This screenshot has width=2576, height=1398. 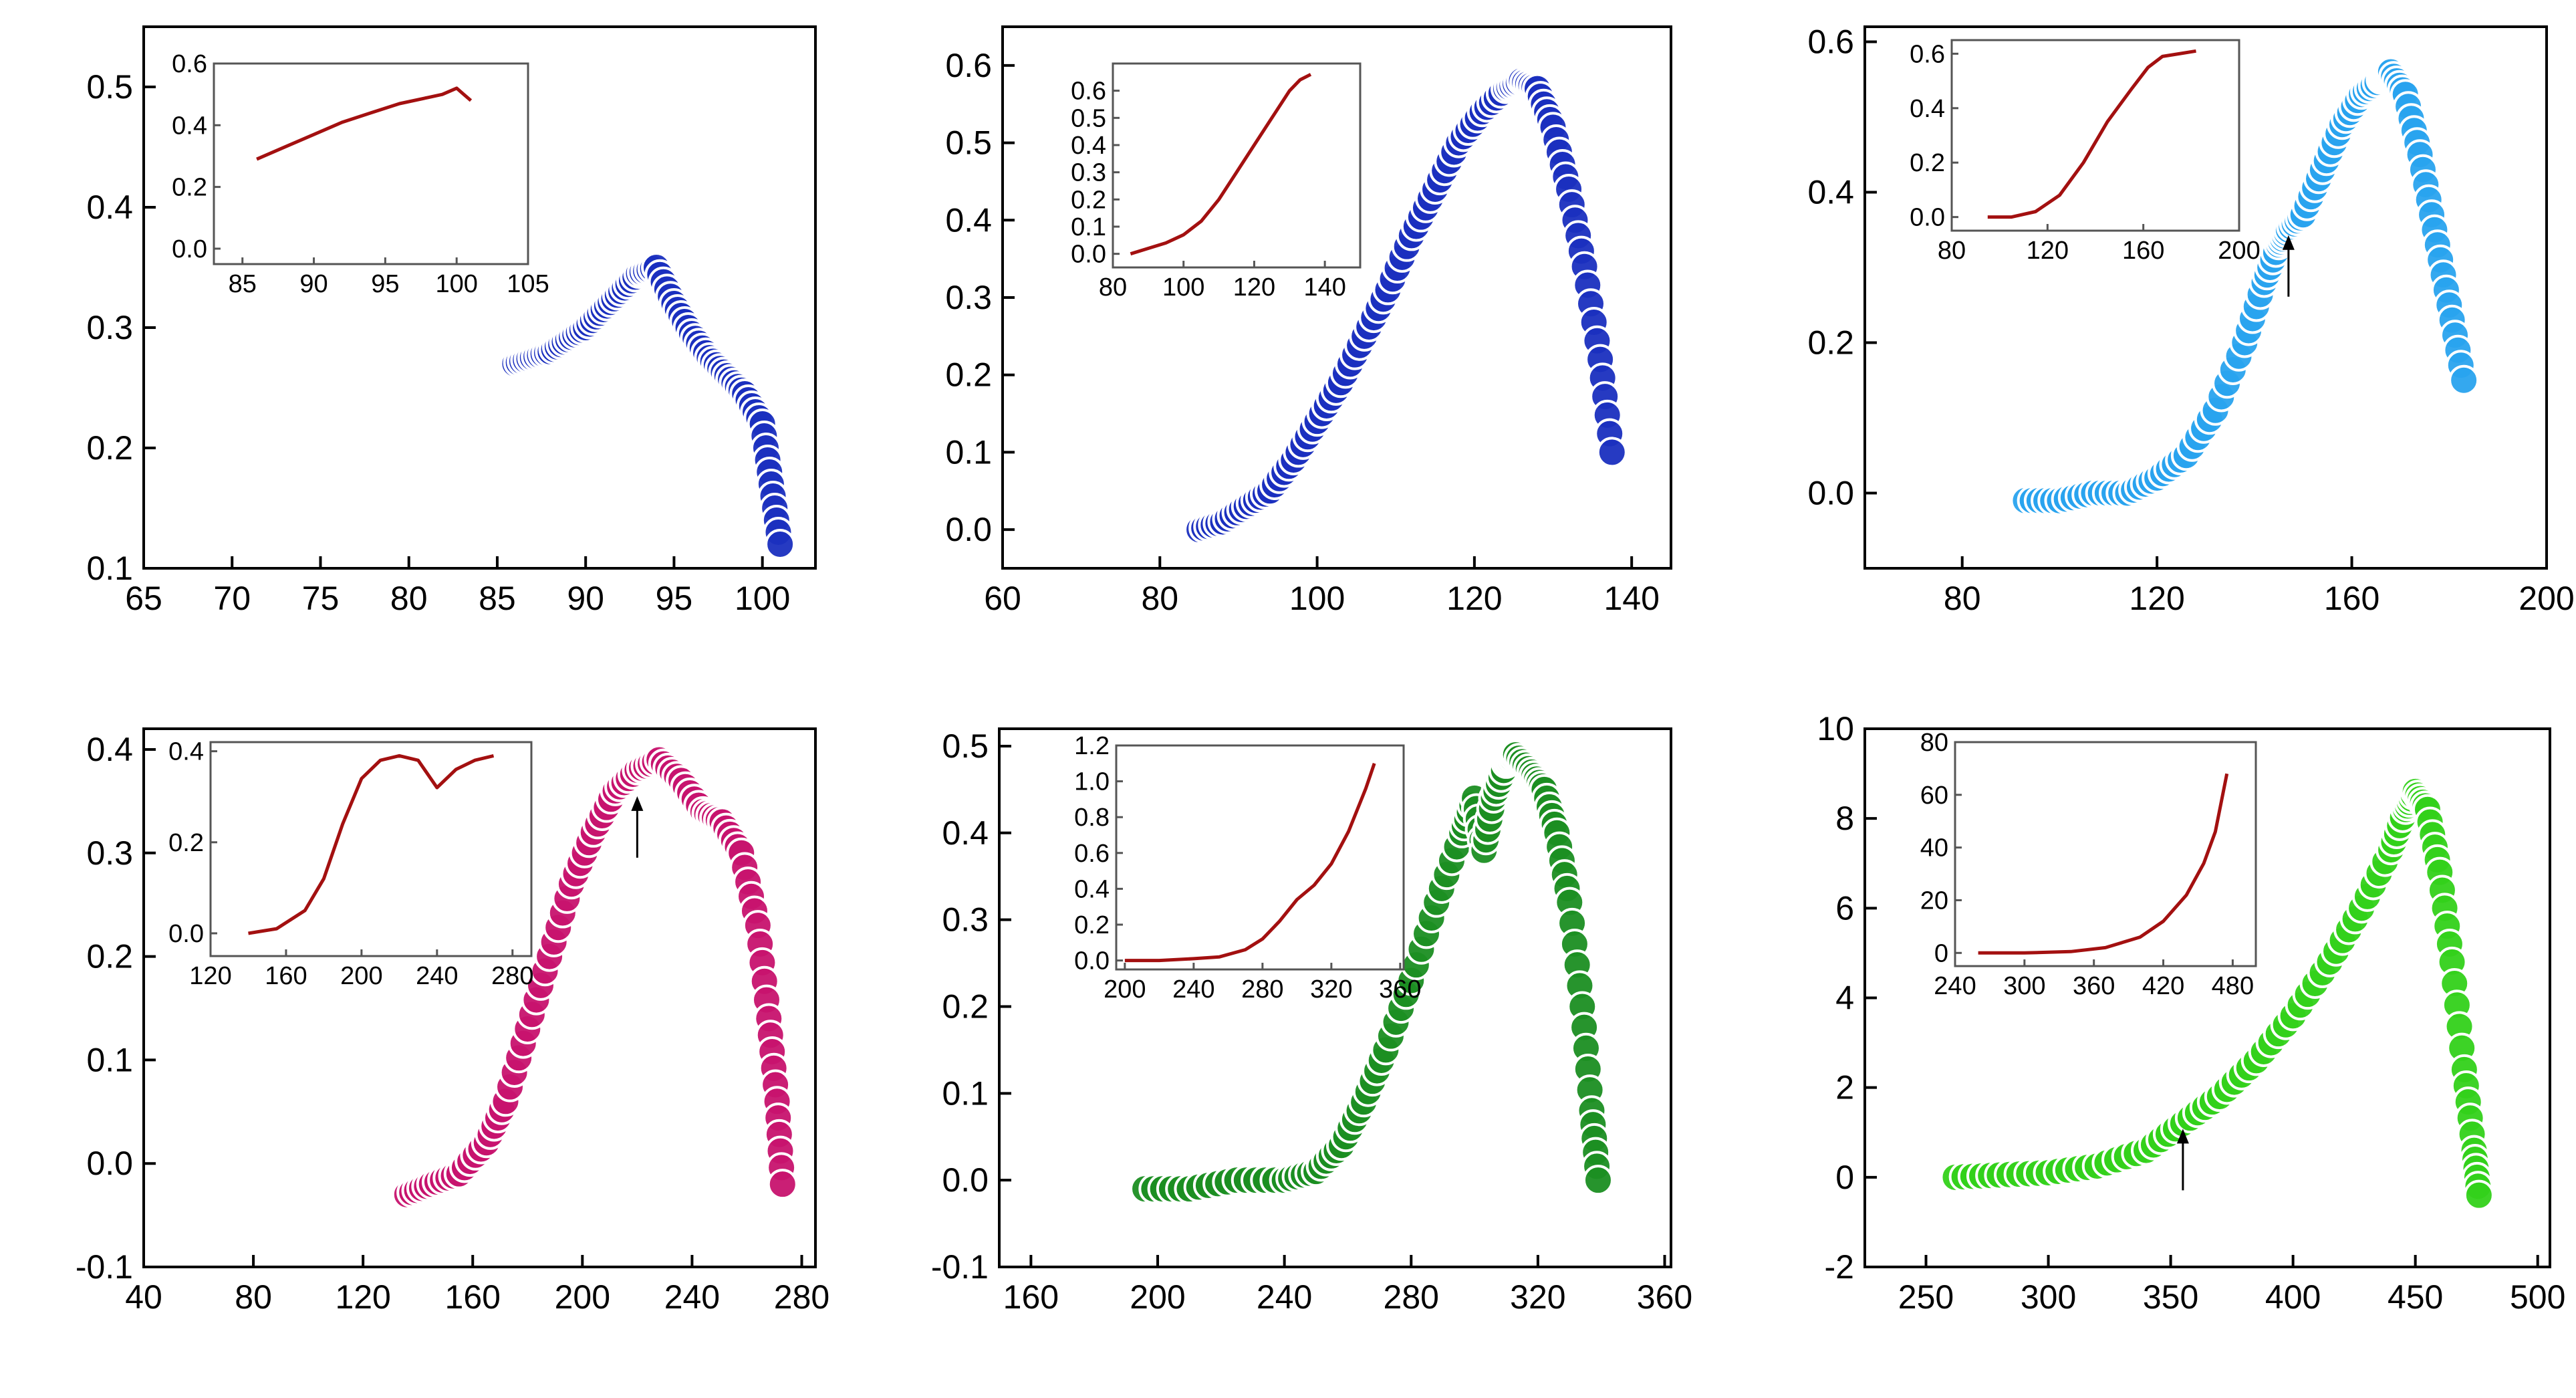 What do you see at coordinates (2415, 1297) in the screenshot?
I see `x-tick-label: 450` at bounding box center [2415, 1297].